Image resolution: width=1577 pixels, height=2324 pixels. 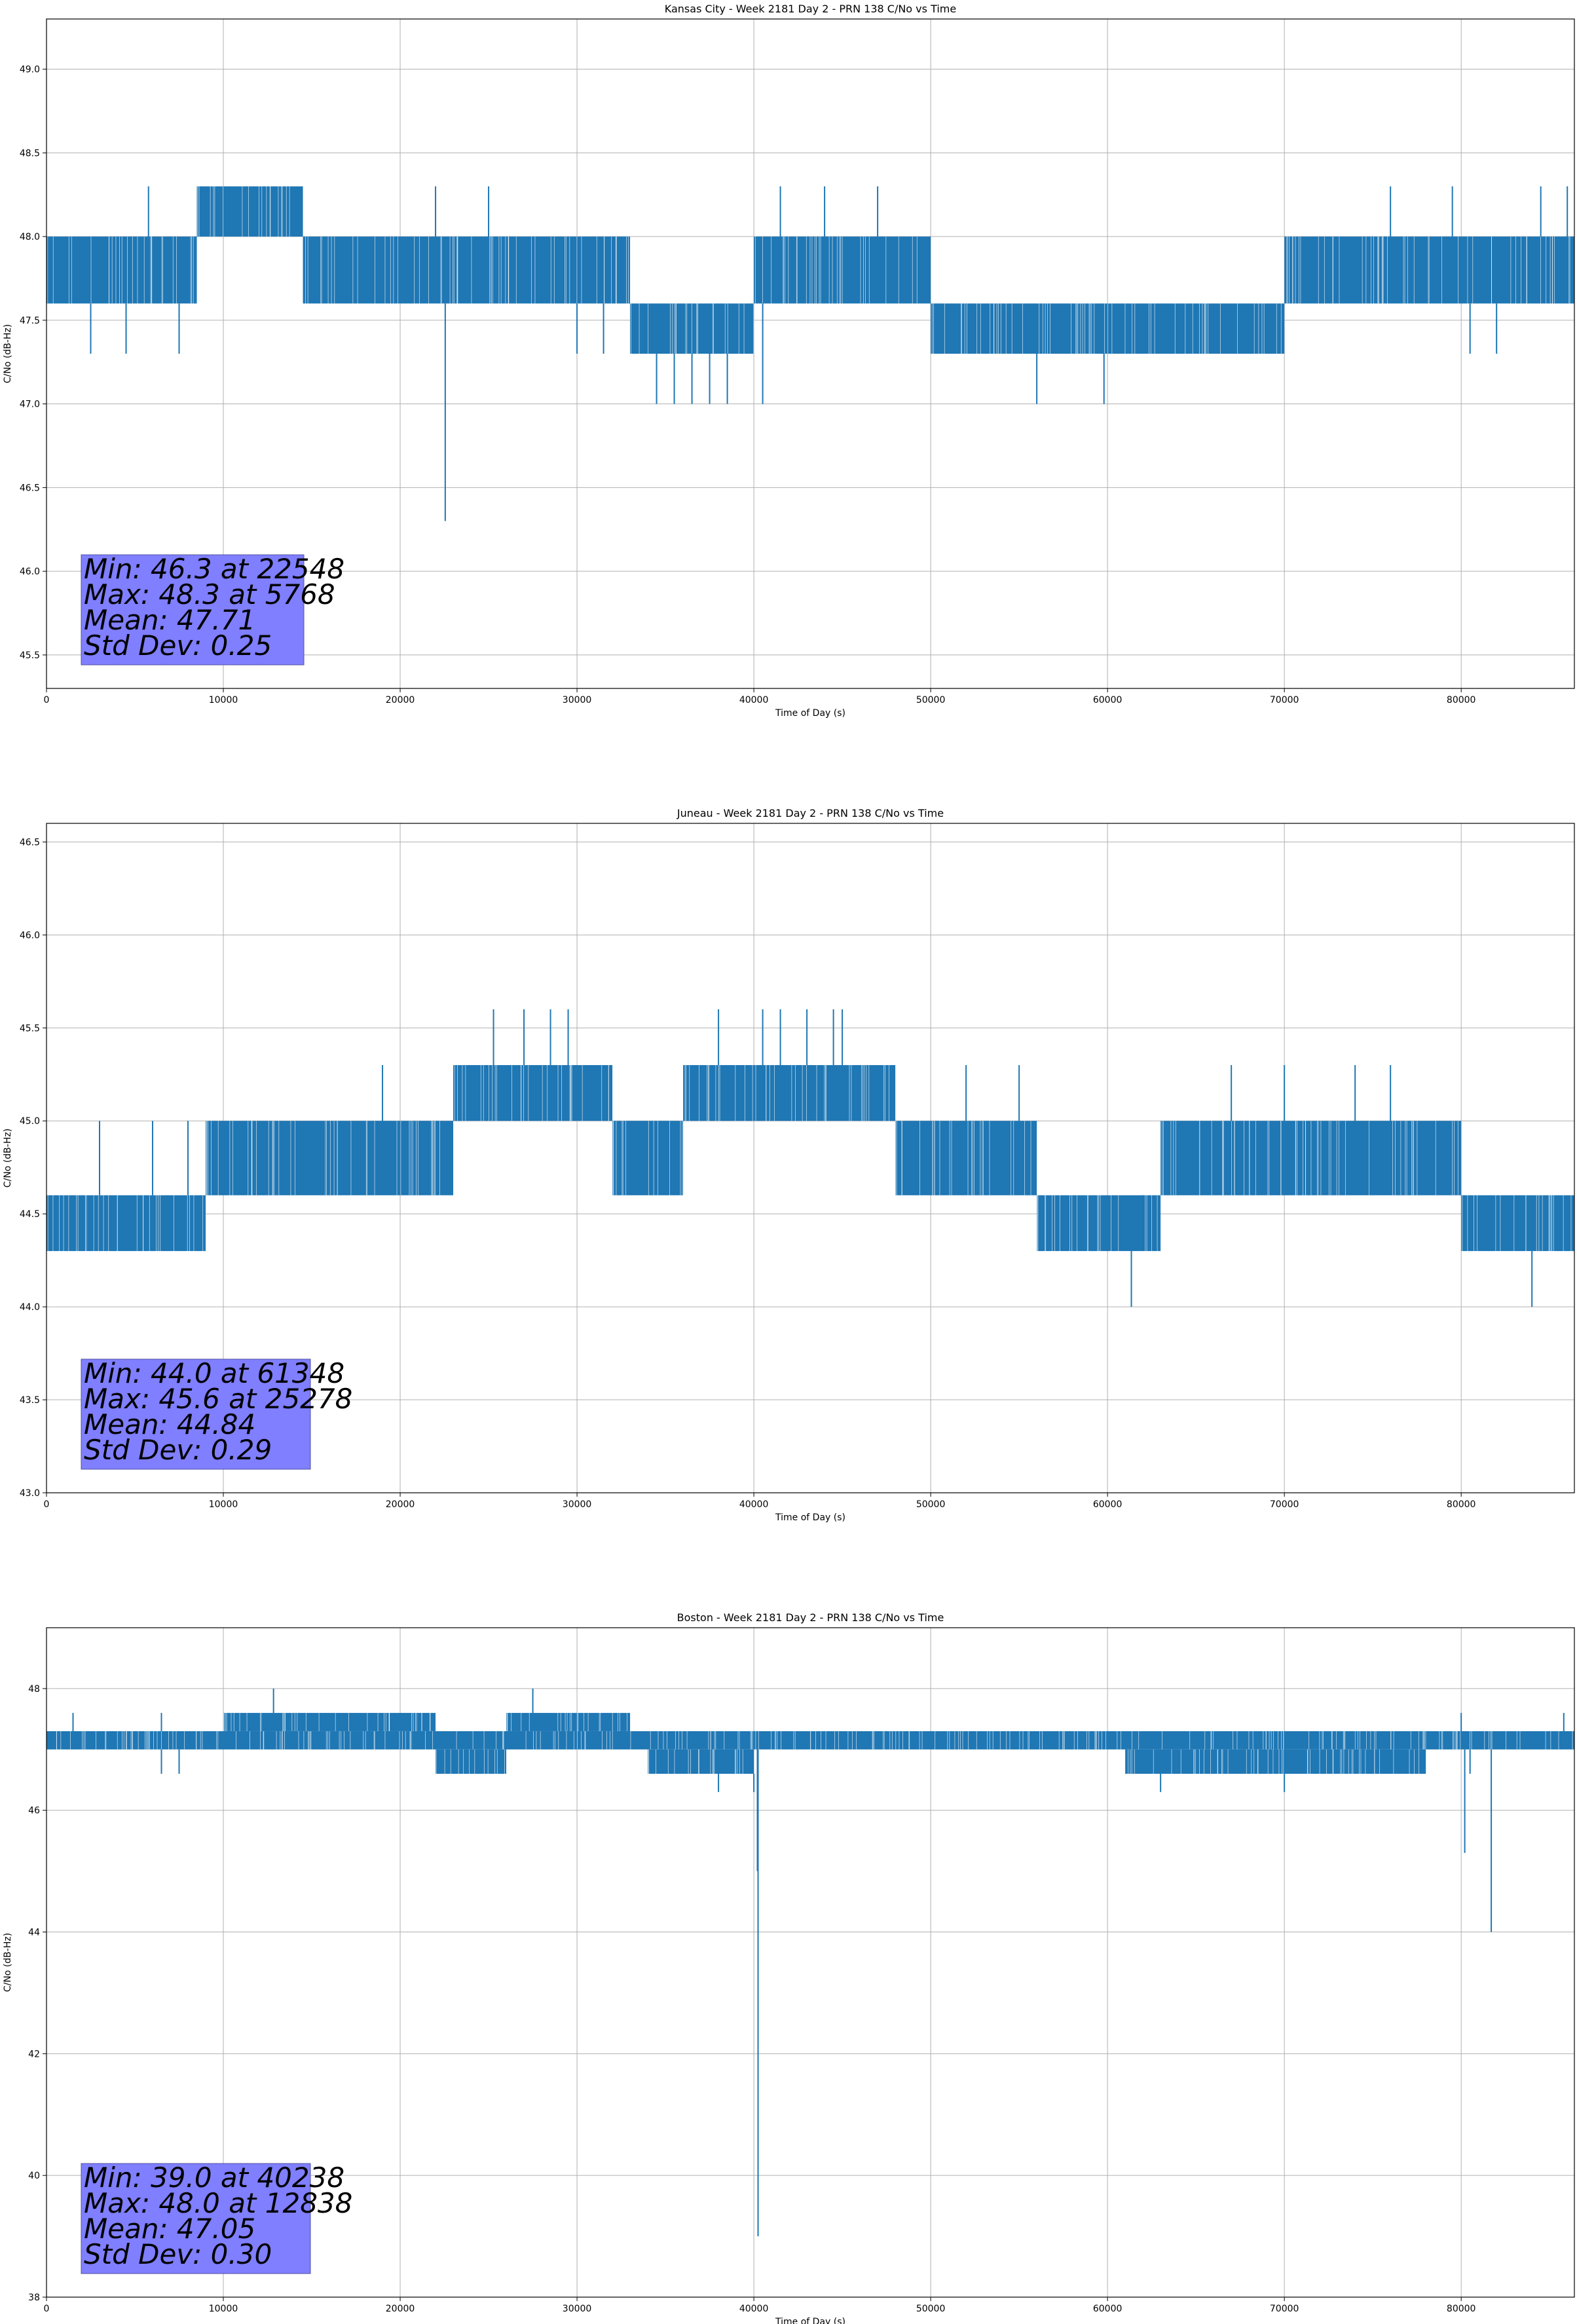 What do you see at coordinates (178, 645) in the screenshot?
I see `stats-line: Std Dev: 0.25` at bounding box center [178, 645].